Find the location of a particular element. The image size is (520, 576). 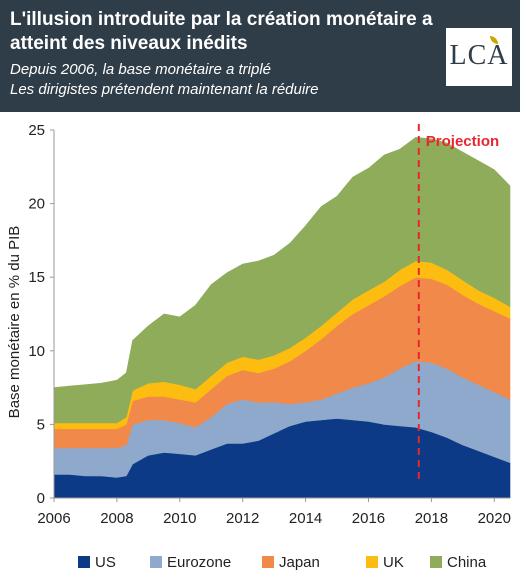

lca-logo: LCA is located at coordinates (479, 57).